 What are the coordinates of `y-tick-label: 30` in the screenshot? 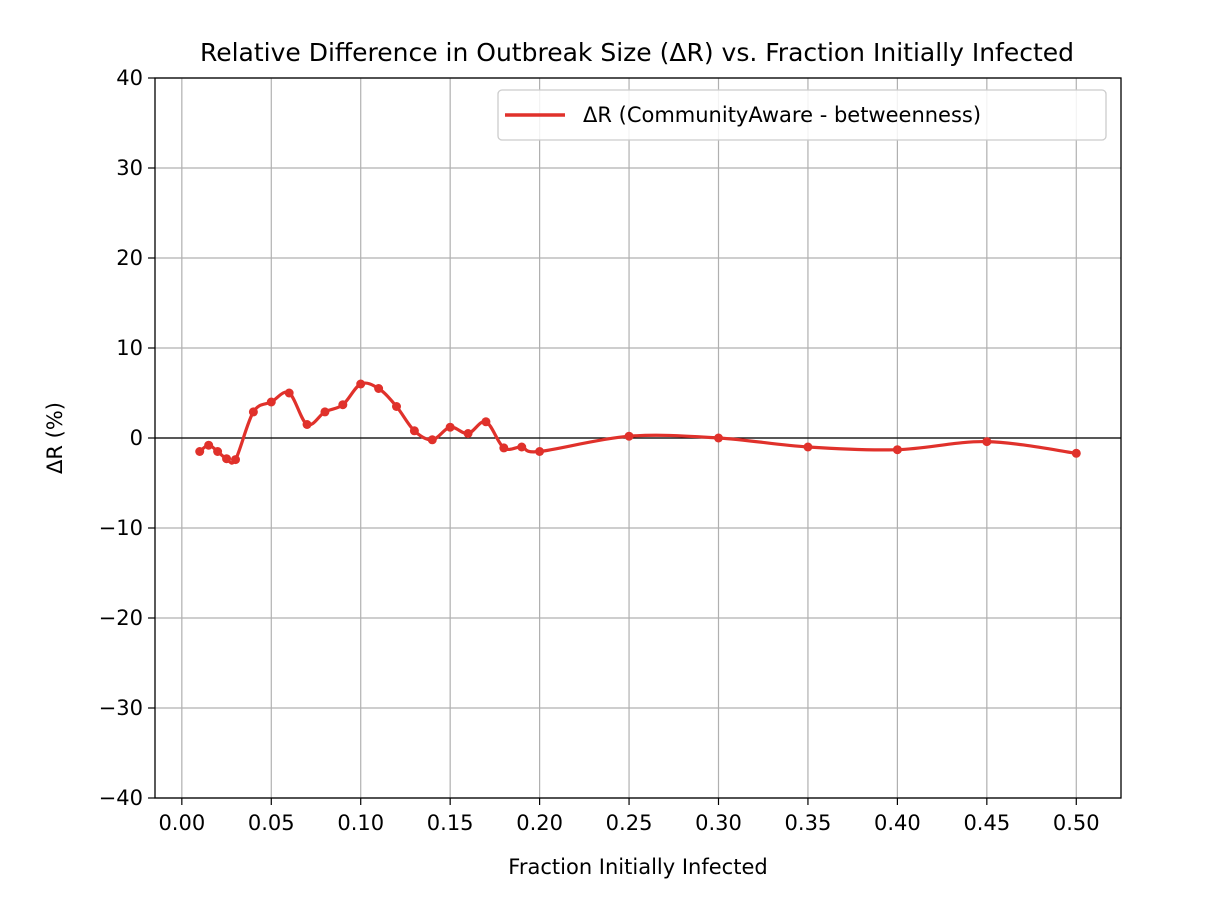 It's located at (129, 168).